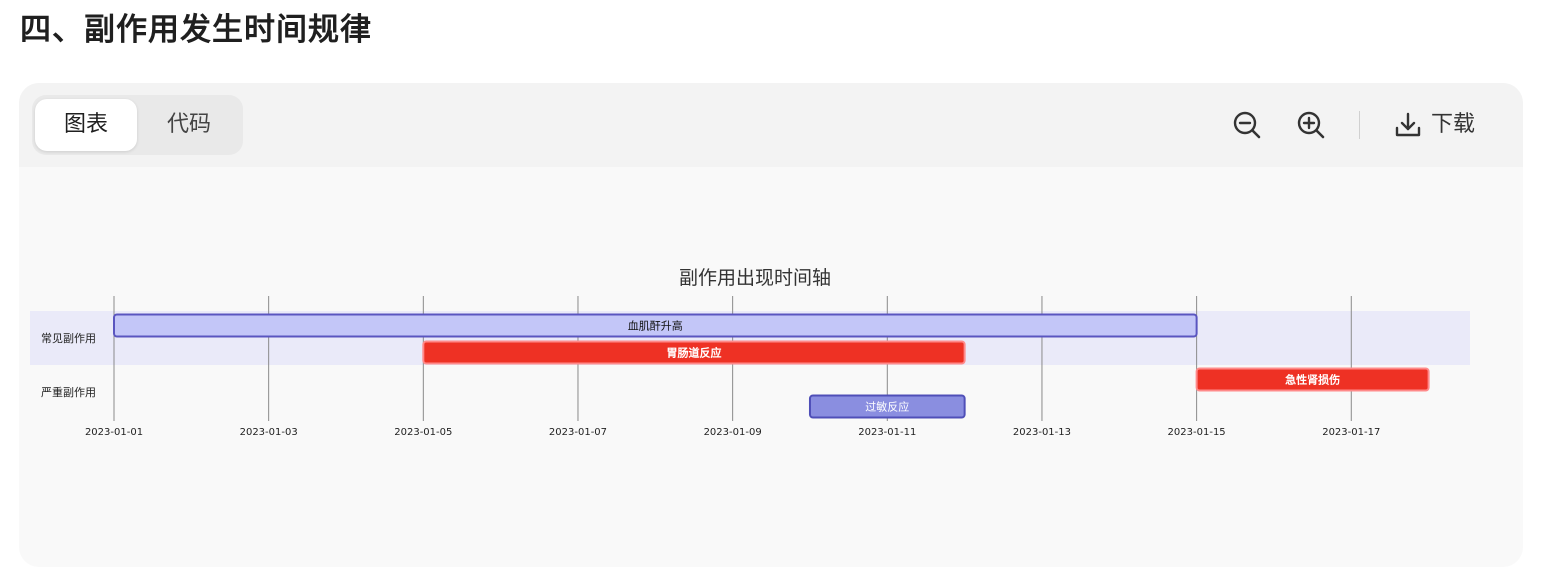 The image size is (1542, 578). Describe the element at coordinates (1351, 432) in the screenshot. I see `tick-label: 2023-01-17` at that location.